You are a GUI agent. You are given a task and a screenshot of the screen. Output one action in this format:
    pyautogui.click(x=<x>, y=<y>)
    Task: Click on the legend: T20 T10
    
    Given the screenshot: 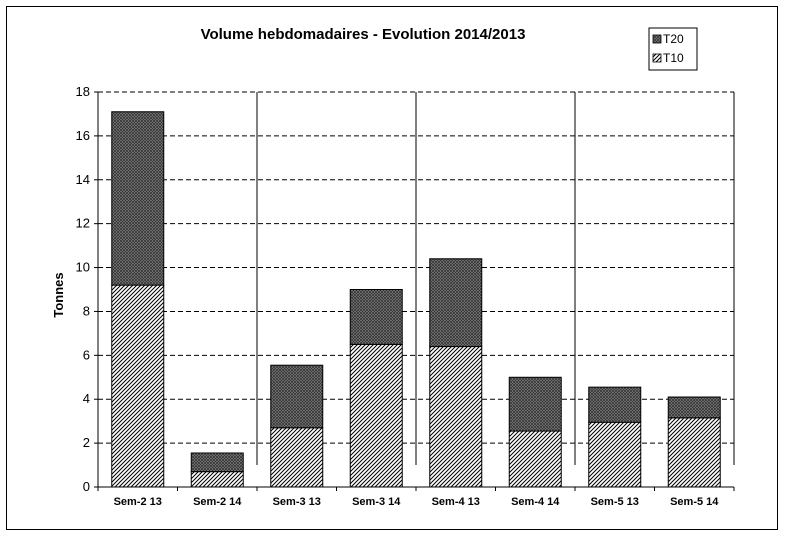 What is the action you would take?
    pyautogui.click(x=673, y=49)
    